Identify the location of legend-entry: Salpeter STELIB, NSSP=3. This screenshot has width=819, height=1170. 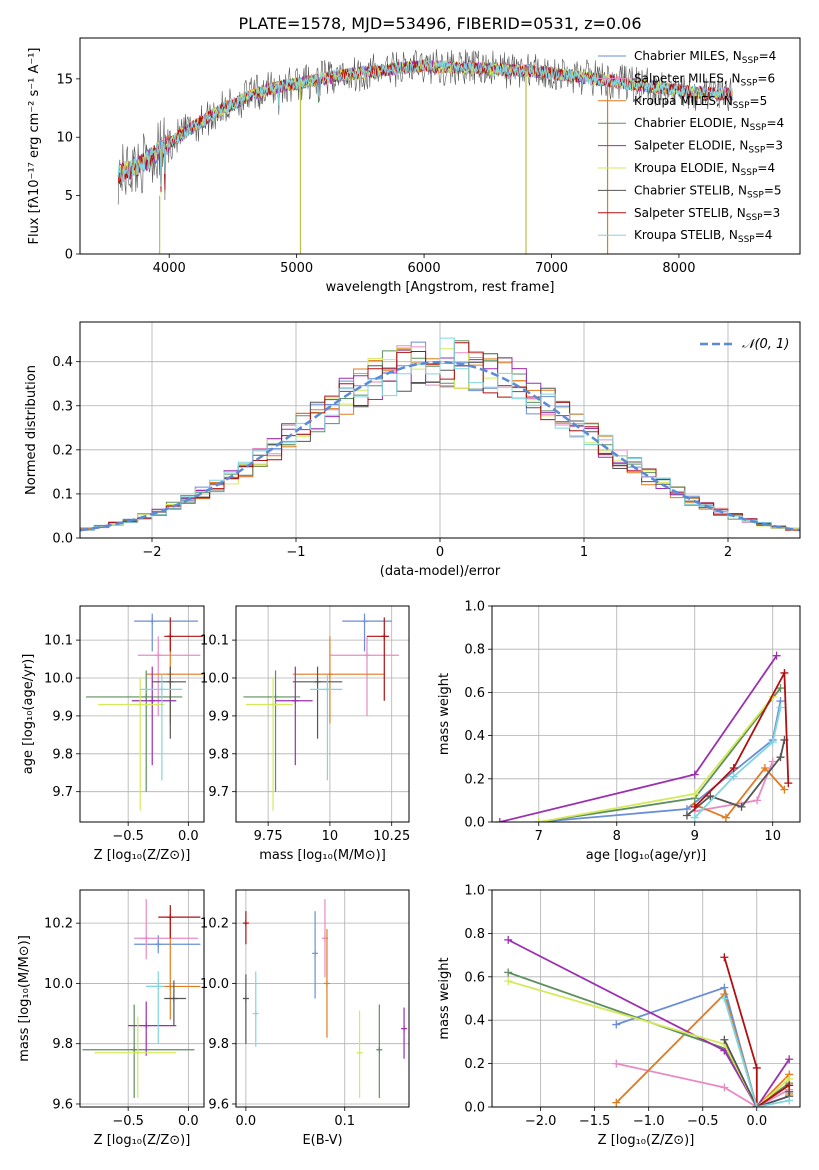
(707, 214).